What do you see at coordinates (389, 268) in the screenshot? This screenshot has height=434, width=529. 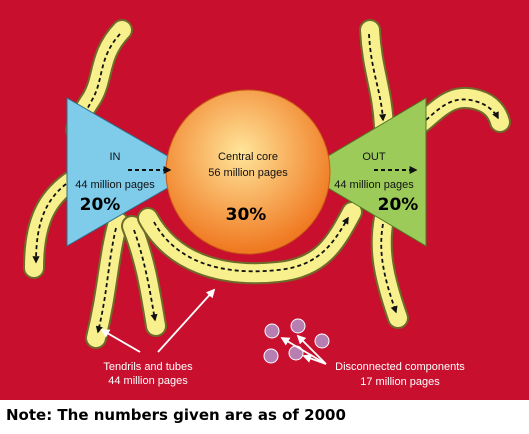 I see `flow-arrow-right-low` at bounding box center [389, 268].